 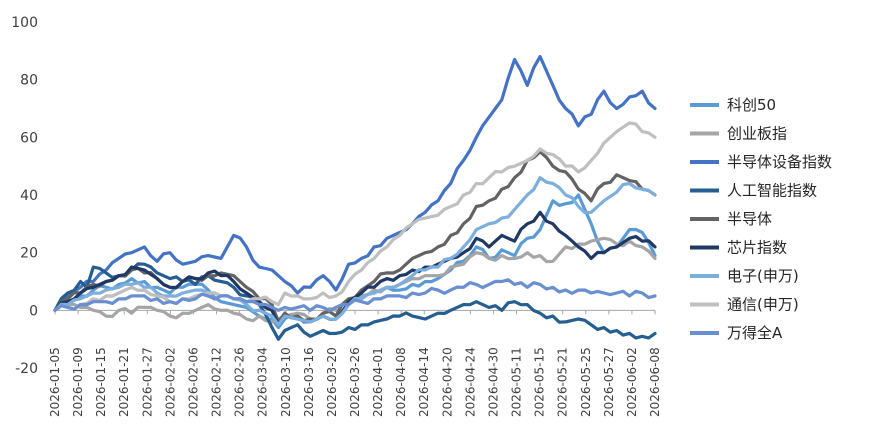 I want to click on x-tick-label: 2026-02-26, so click(x=240, y=382).